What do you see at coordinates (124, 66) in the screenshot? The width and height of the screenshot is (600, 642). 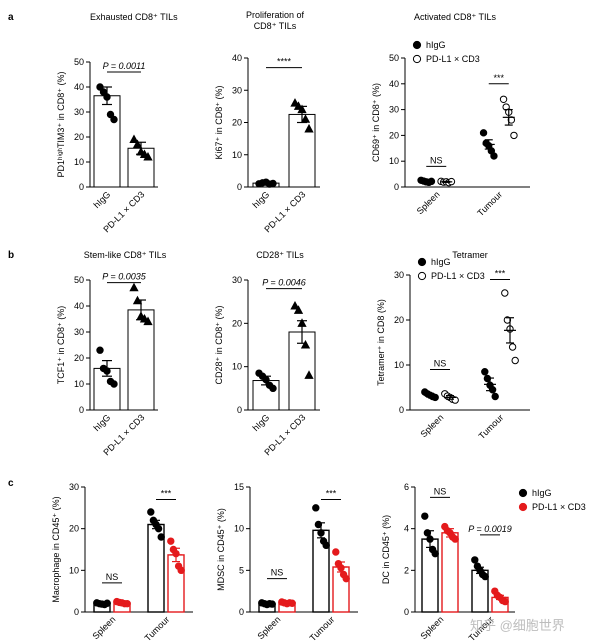 I see `significance-label: P = 0.0011` at bounding box center [124, 66].